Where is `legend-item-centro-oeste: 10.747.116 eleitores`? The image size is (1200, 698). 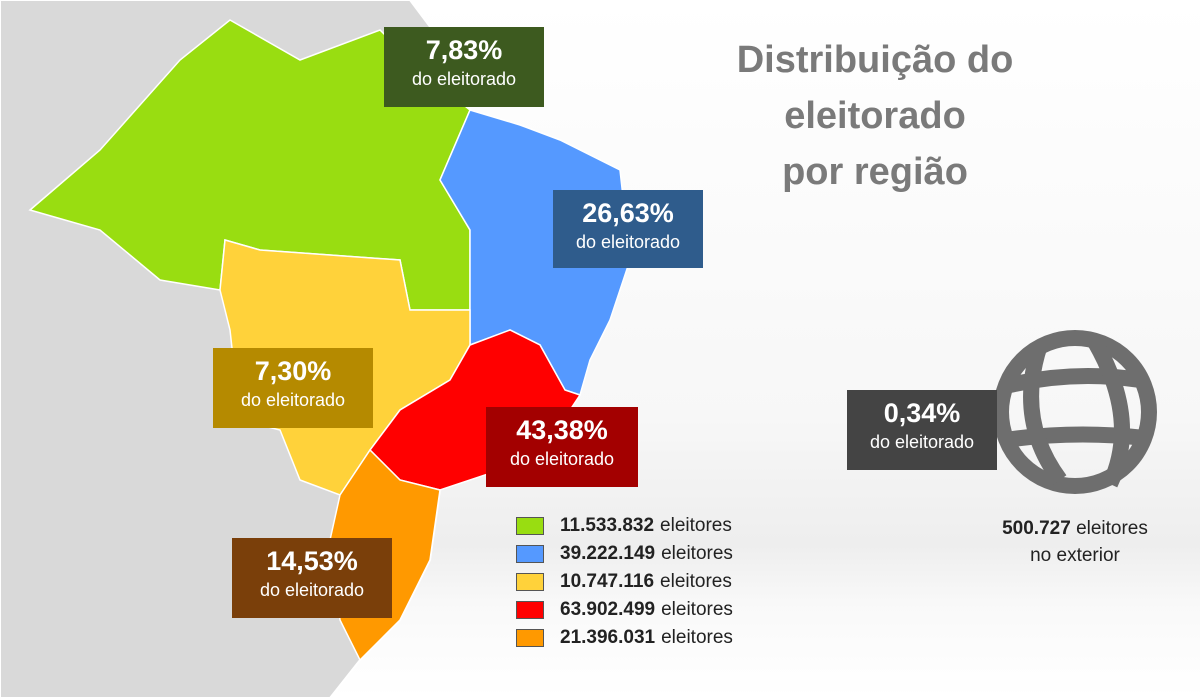 legend-item-centro-oeste: 10.747.116 eleitores is located at coordinates (624, 582).